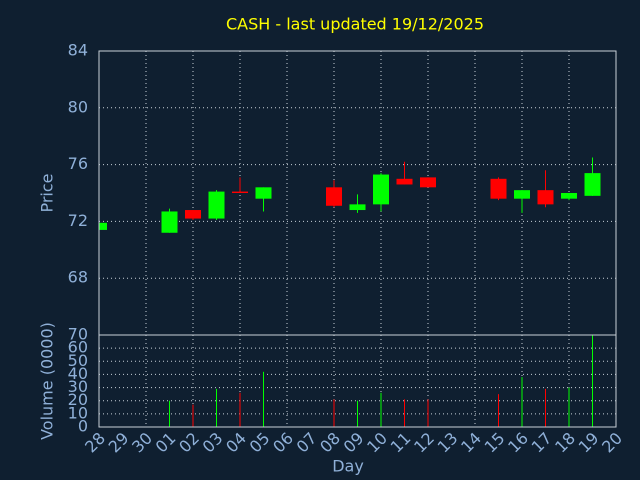 The height and width of the screenshot is (480, 640). What do you see at coordinates (47, 381) in the screenshot?
I see `volume-axis-label: Volume (0000)` at bounding box center [47, 381].